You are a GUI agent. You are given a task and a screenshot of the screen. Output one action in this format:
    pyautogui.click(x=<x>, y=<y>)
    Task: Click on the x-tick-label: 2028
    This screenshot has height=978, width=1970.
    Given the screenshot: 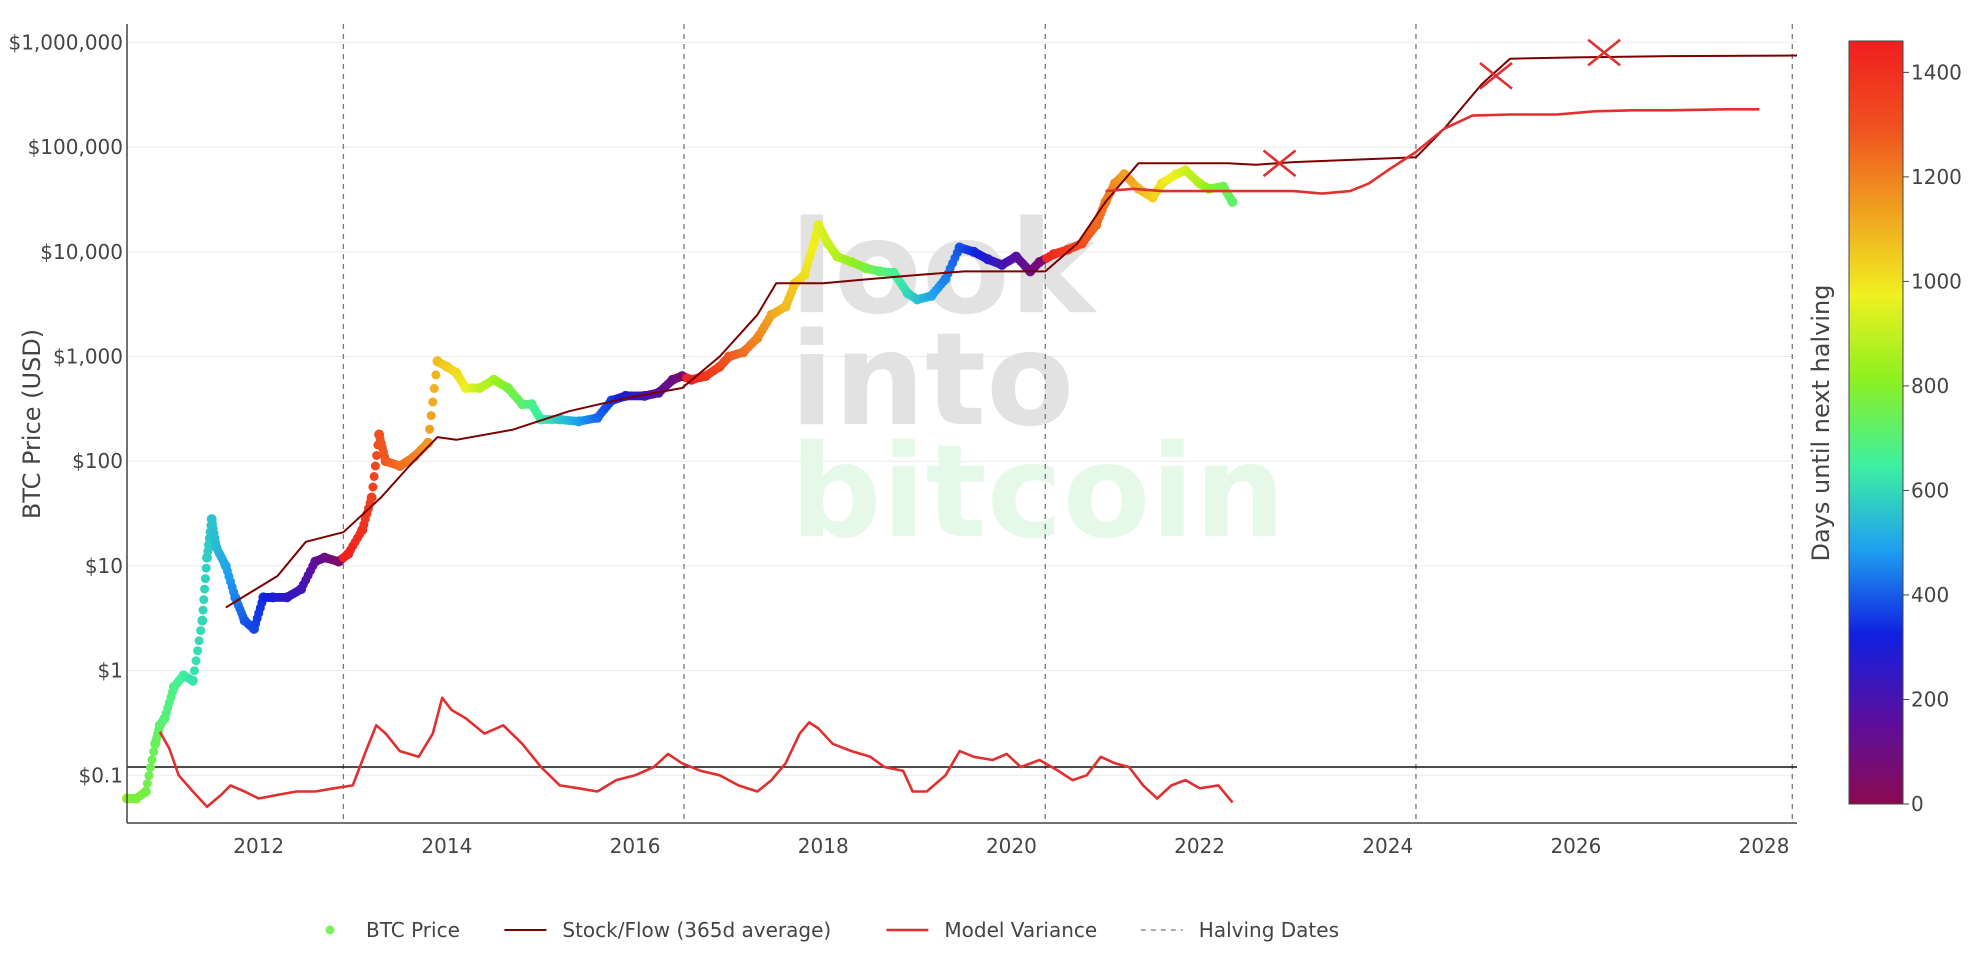 What is the action you would take?
    pyautogui.click(x=1764, y=846)
    